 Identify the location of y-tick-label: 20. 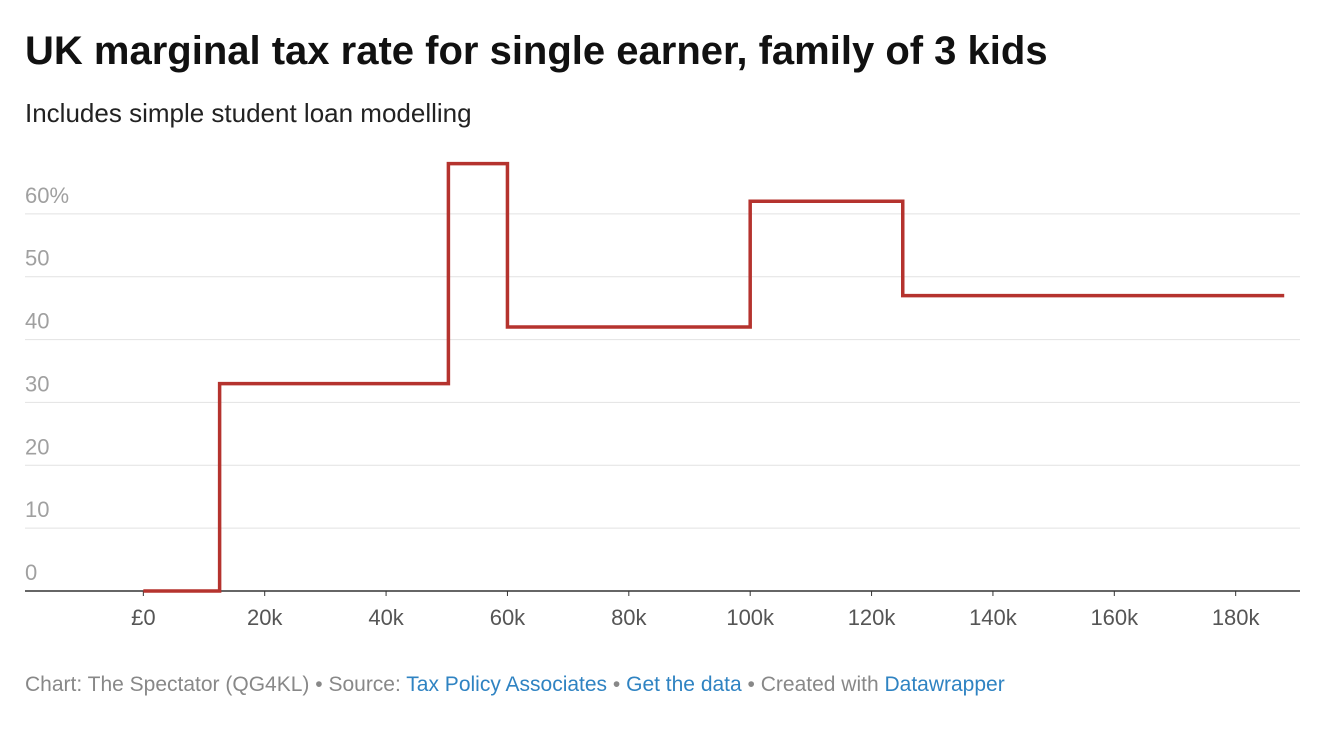
(37, 446).